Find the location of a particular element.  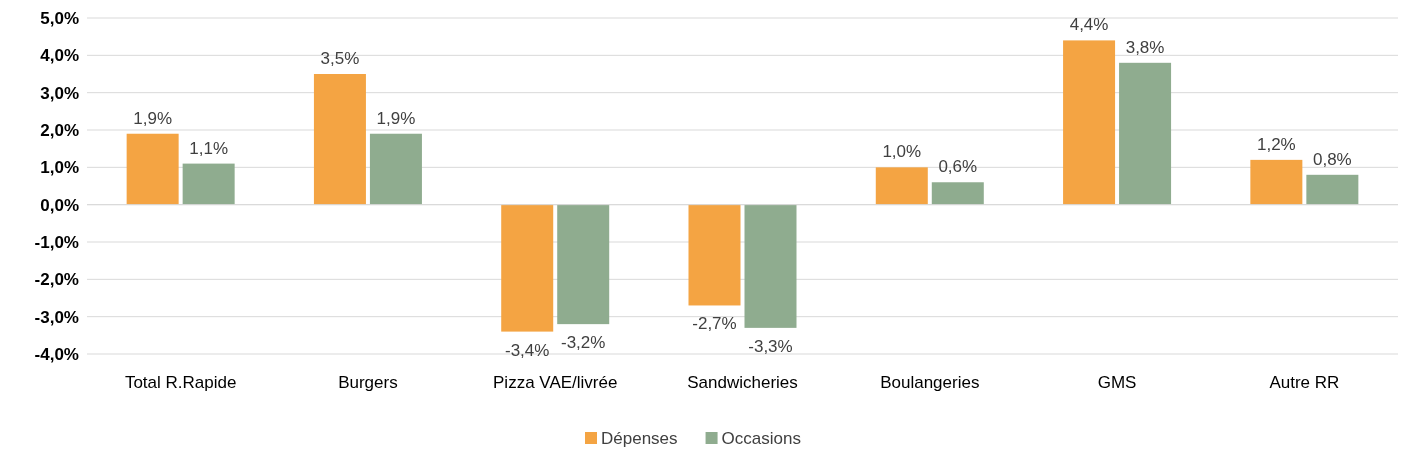

data-label: 0,8% is located at coordinates (1332, 159).